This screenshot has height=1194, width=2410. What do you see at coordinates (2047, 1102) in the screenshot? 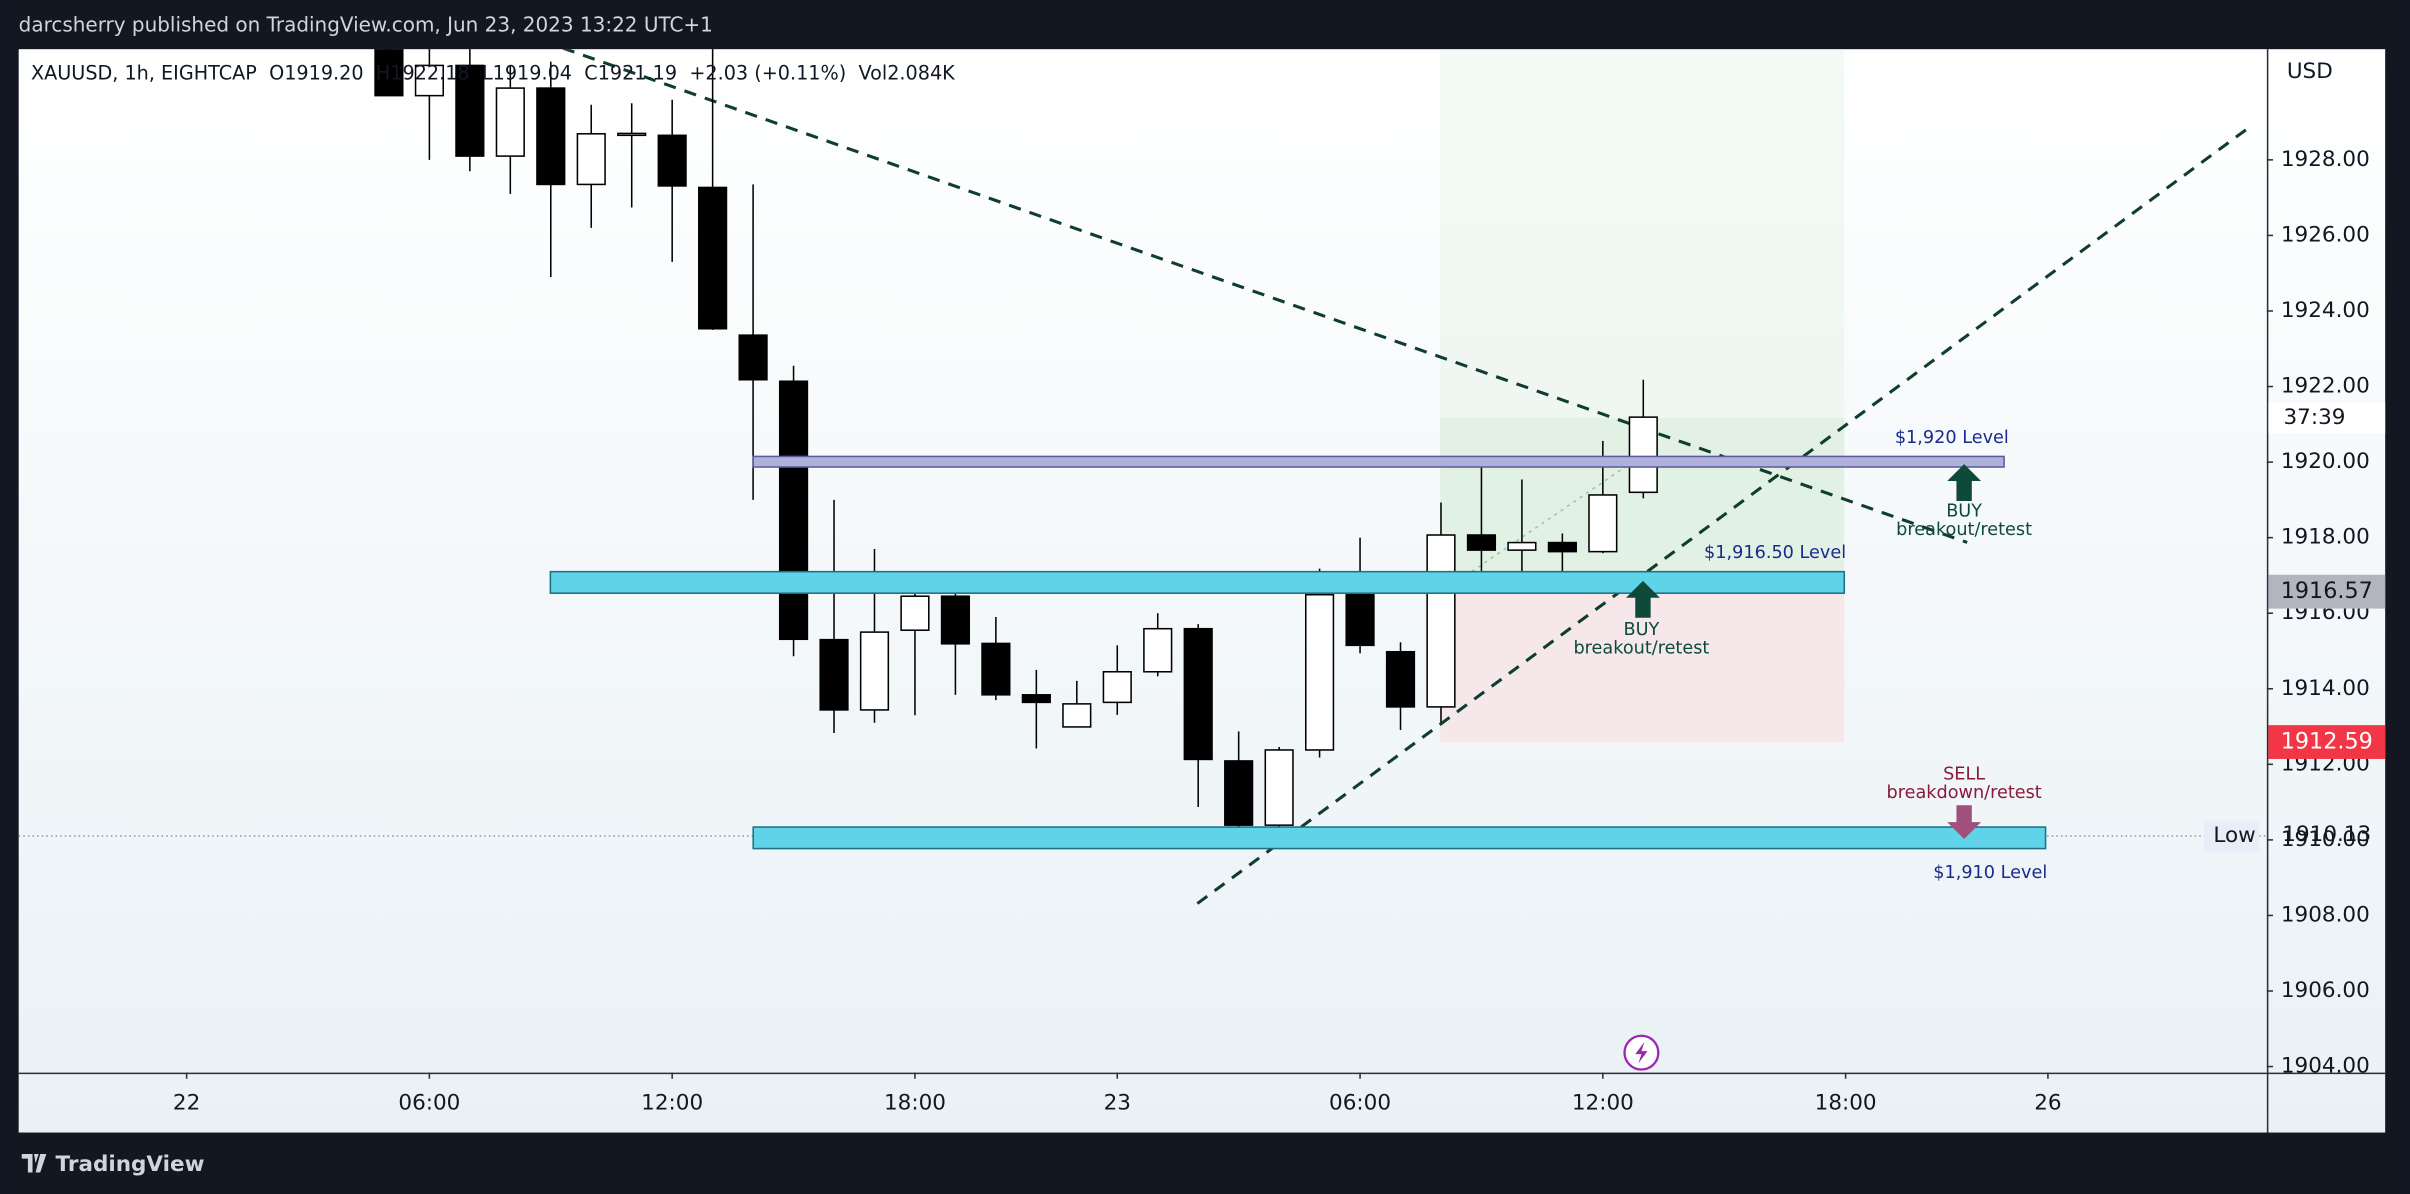
I see `x-tick-label: 26` at bounding box center [2047, 1102].